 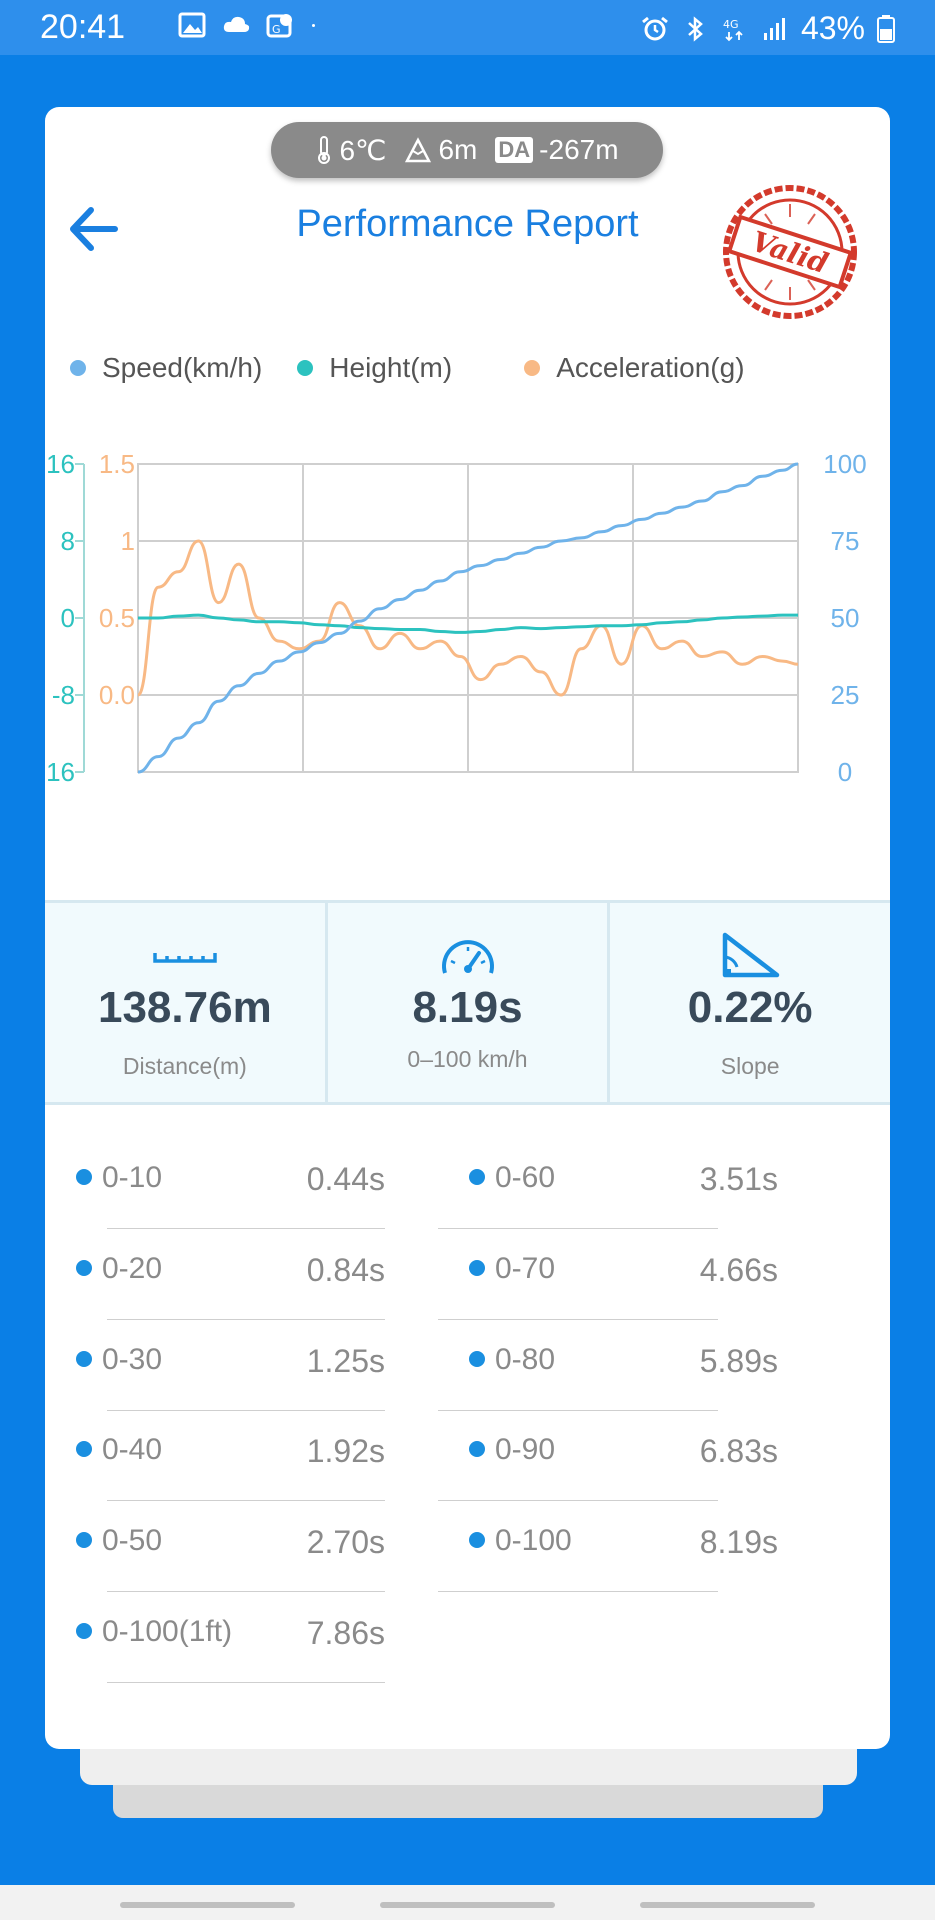 I want to click on temperature-item: 6℃, so click(x=350, y=150).